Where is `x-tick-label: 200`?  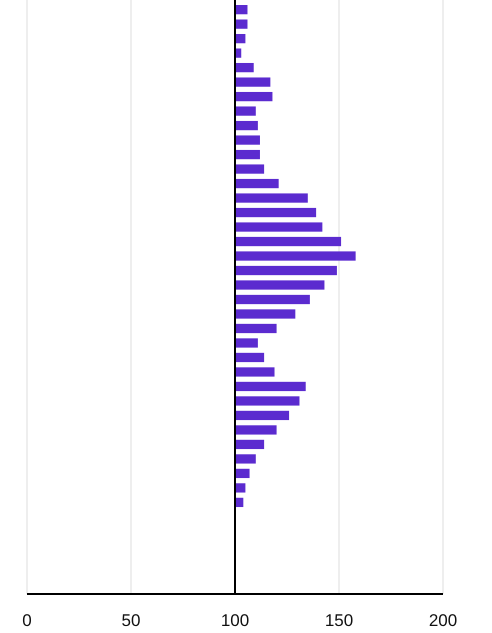
x-tick-label: 200 is located at coordinates (443, 620).